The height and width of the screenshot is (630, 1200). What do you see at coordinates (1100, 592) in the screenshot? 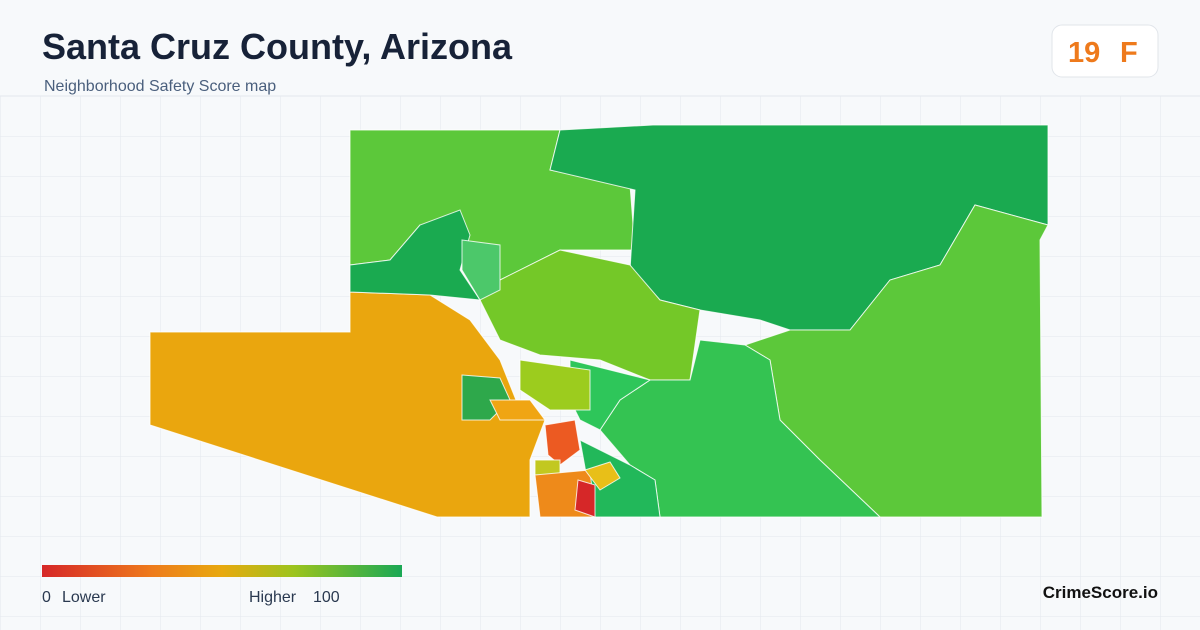
I see `brand: CrimeScore.io` at bounding box center [1100, 592].